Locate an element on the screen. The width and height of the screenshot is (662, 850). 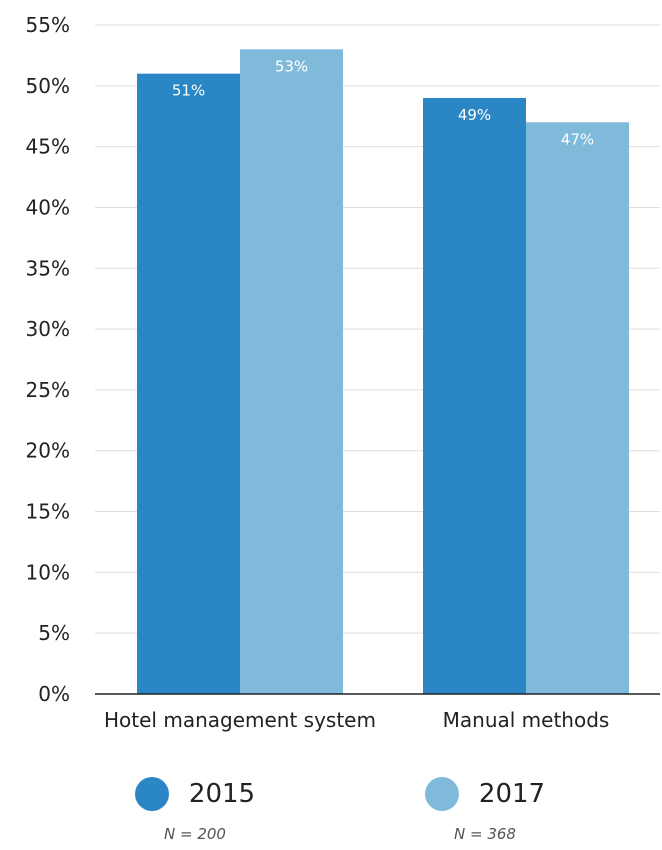
data-label-2017: 53% is located at coordinates (291, 66).